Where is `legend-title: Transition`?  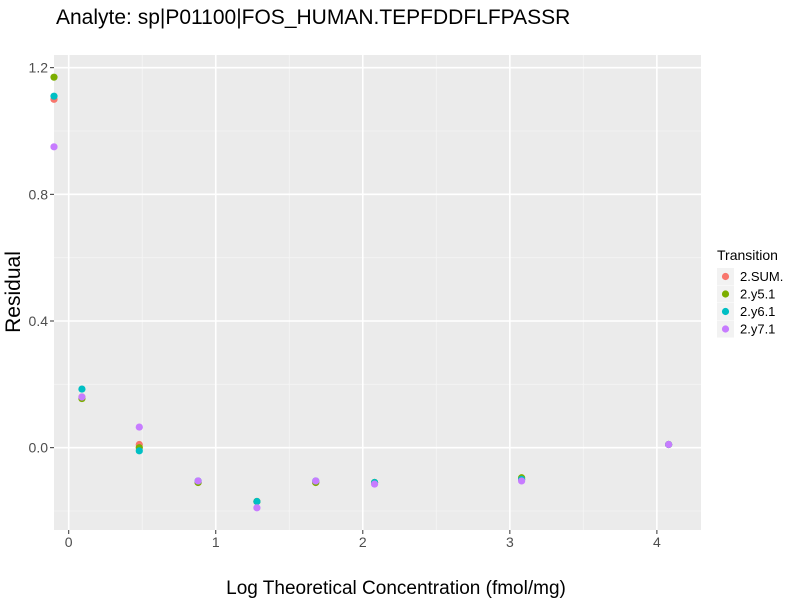
legend-title: Transition is located at coordinates (747, 255).